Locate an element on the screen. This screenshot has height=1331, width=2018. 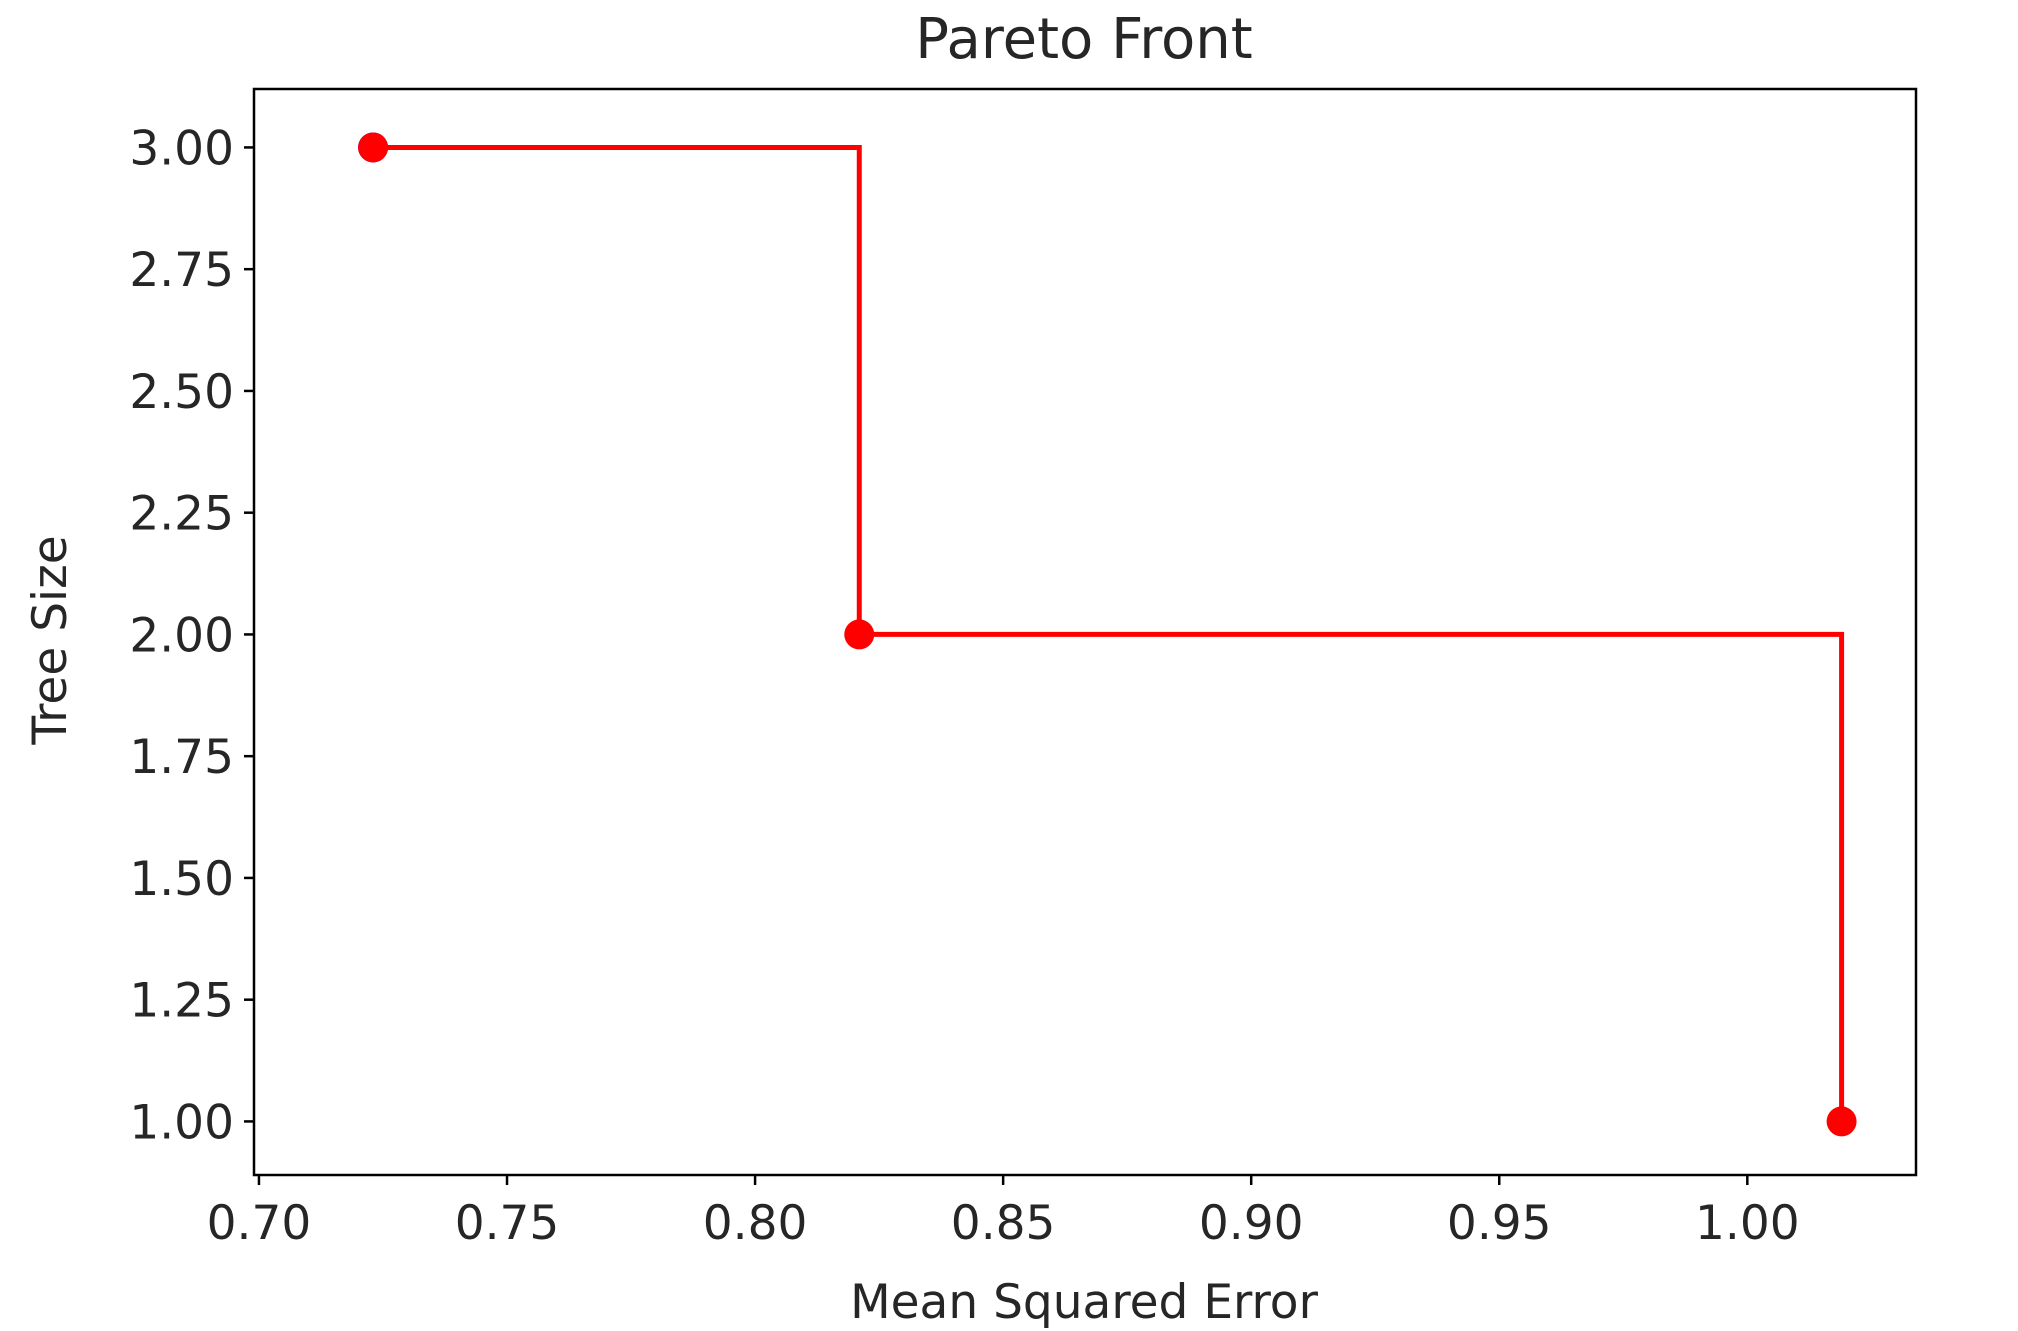
y-tick-label: 2.75 is located at coordinates (181, 270).